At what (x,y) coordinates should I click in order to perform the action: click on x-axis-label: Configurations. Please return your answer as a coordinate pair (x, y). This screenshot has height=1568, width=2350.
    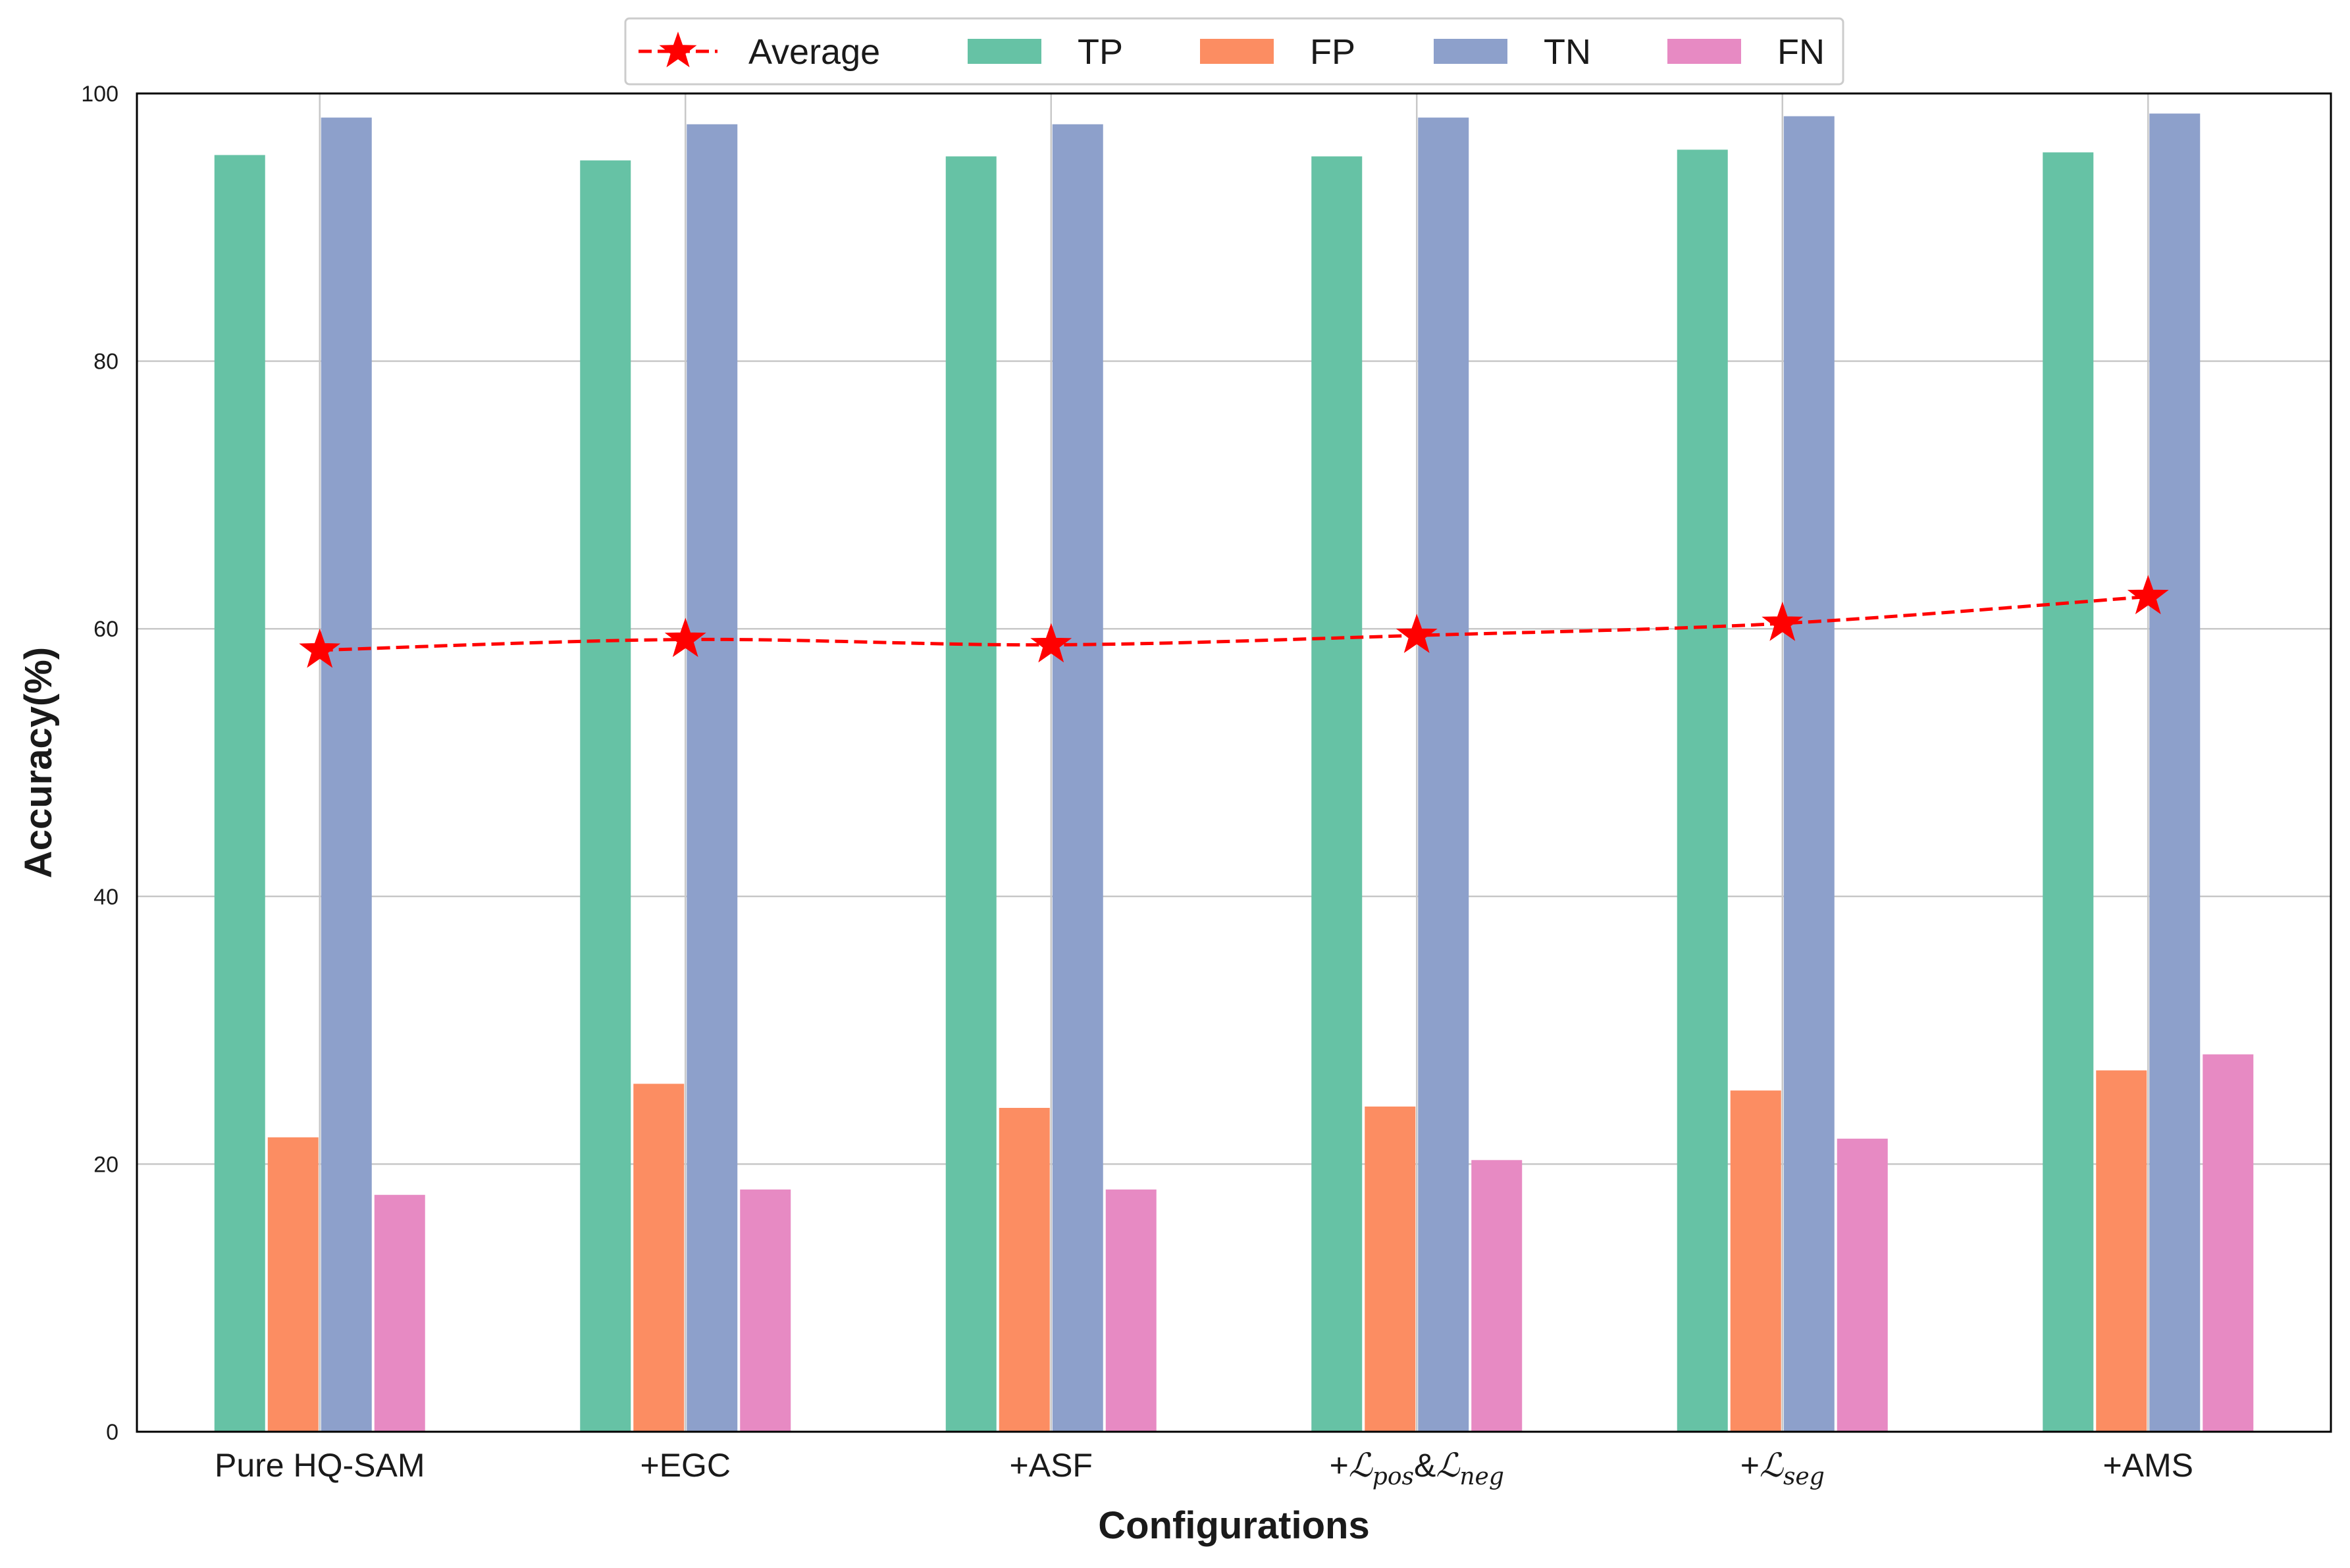
    Looking at the image, I should click on (1233, 1526).